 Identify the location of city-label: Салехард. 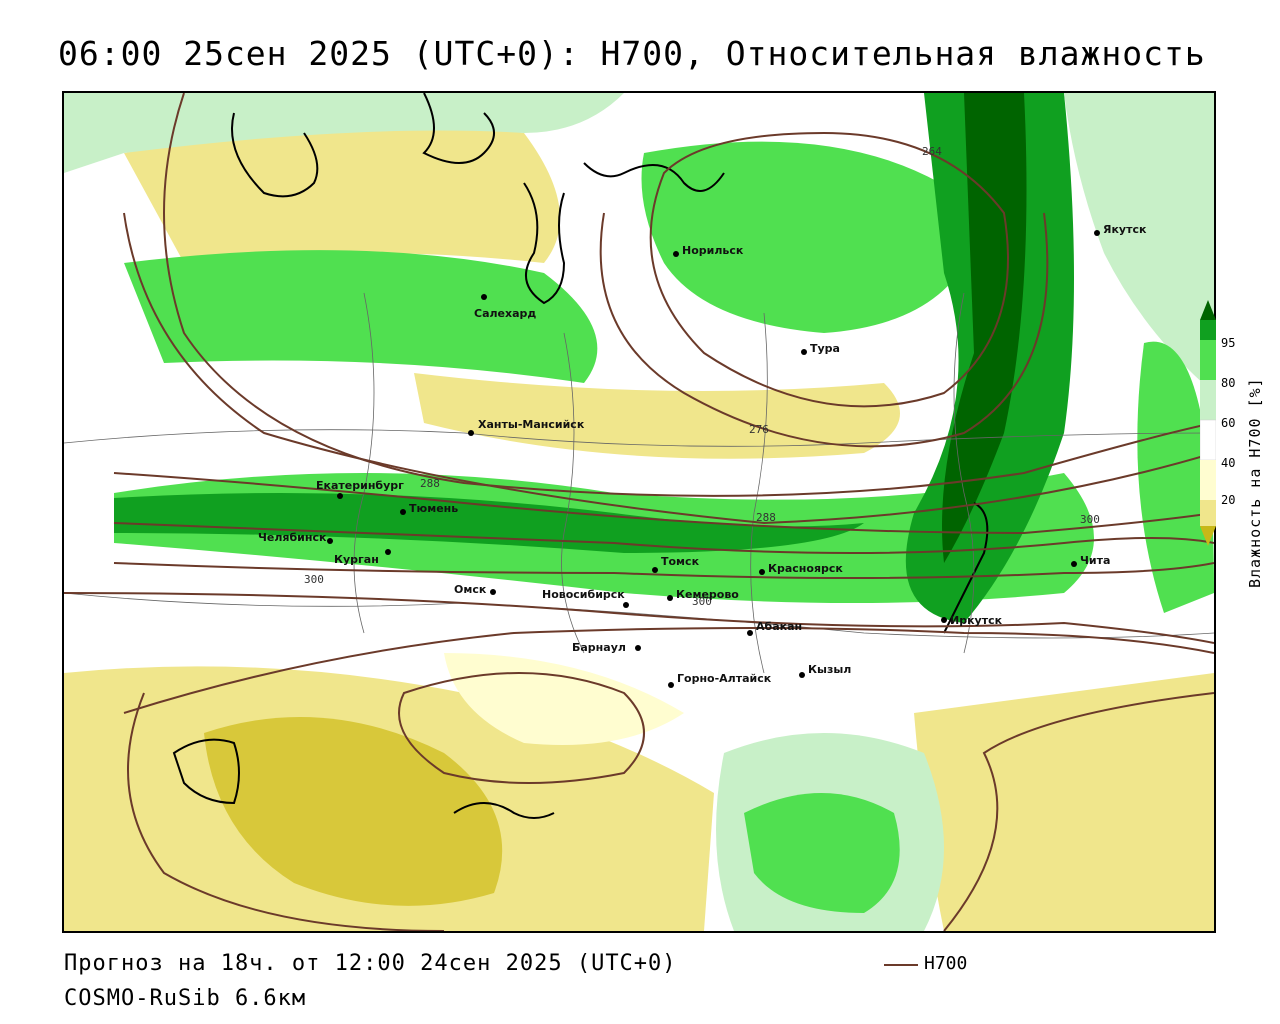
(505, 313).